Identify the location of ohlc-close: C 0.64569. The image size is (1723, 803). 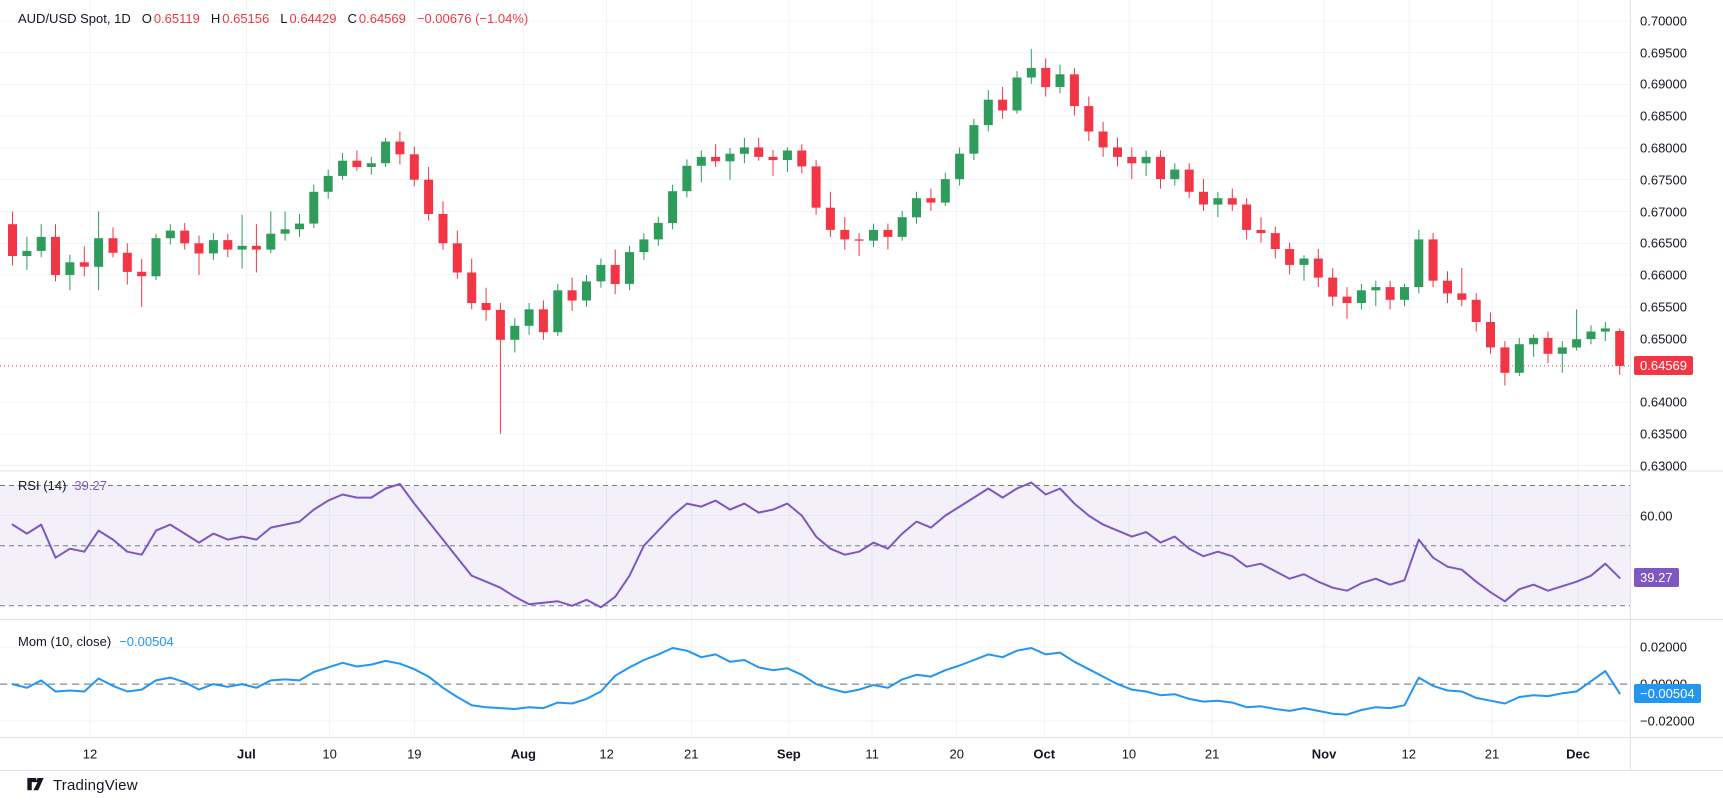
(376, 18).